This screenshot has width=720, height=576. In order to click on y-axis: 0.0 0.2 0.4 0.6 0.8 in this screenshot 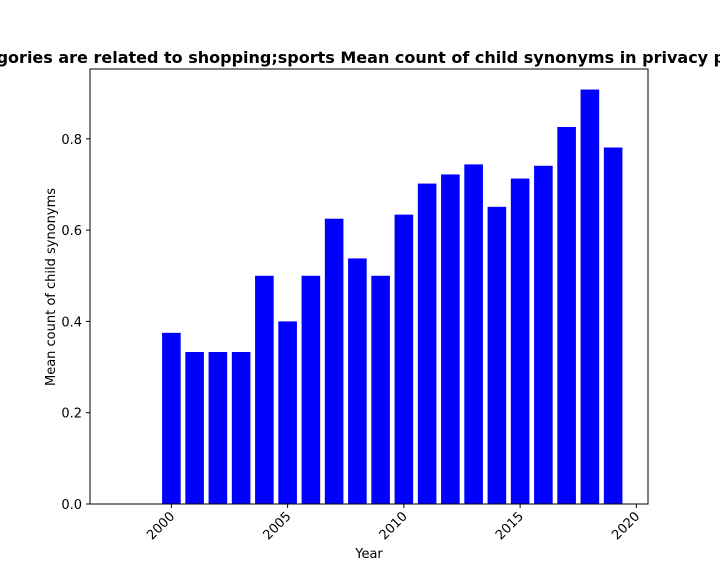, I will do `click(75, 323)`.